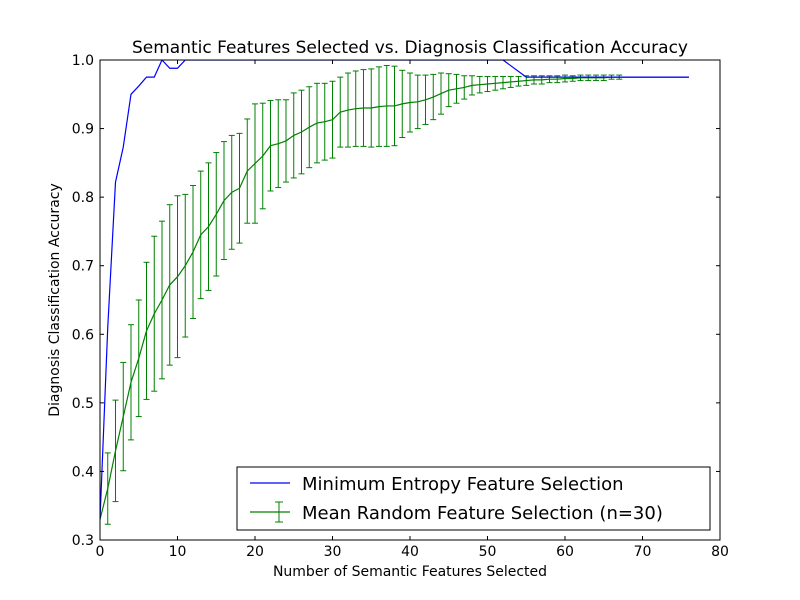 The width and height of the screenshot is (800, 600). I want to click on y-tick-label: 0.8, so click(83, 198).